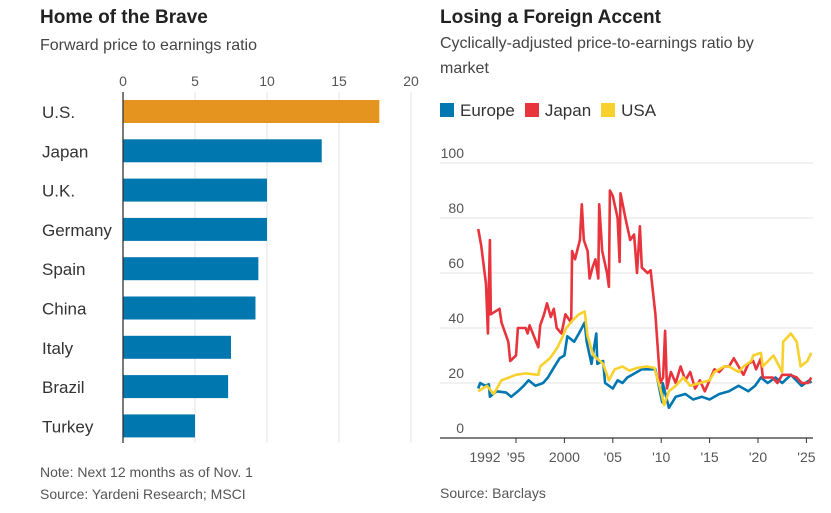  I want to click on x-tick-label: 2000, so click(564, 457).